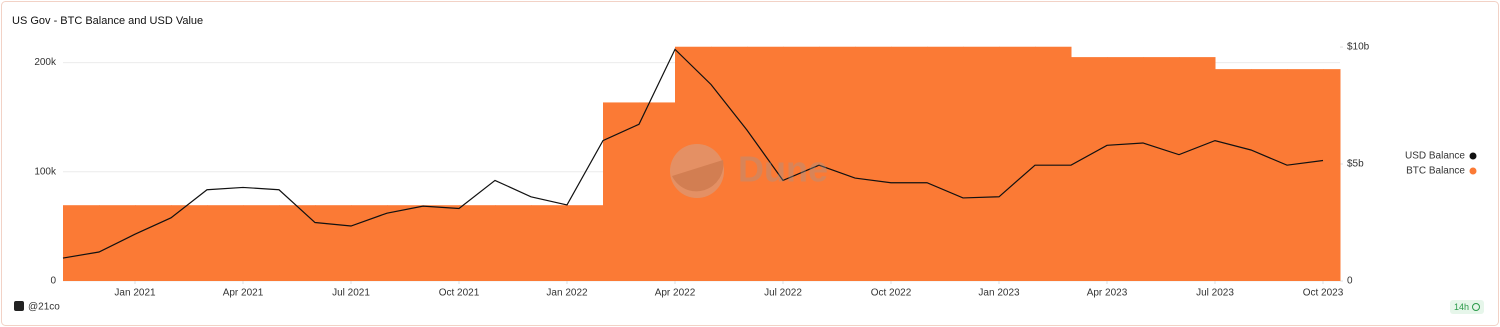 This screenshot has height=327, width=1500. I want to click on chart-title: US Gov - BTC Balance and USD Value, so click(107, 21).